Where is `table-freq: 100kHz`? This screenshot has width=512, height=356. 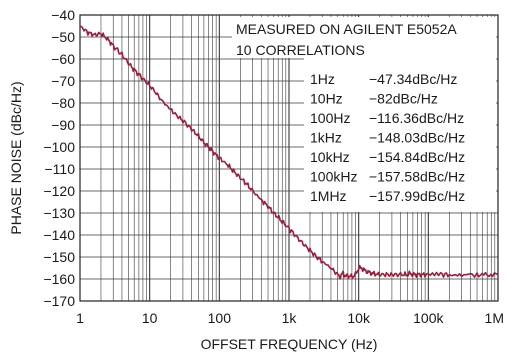
table-freq: 100kHz is located at coordinates (333, 177).